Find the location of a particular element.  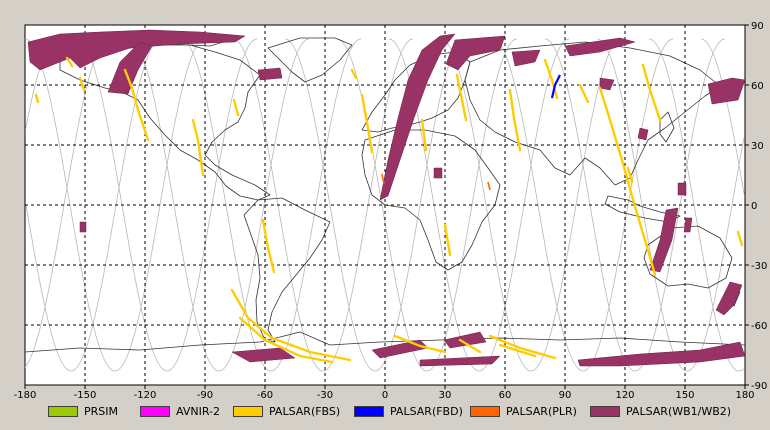

legend-swatch-palsar-fbs is located at coordinates (248, 411).